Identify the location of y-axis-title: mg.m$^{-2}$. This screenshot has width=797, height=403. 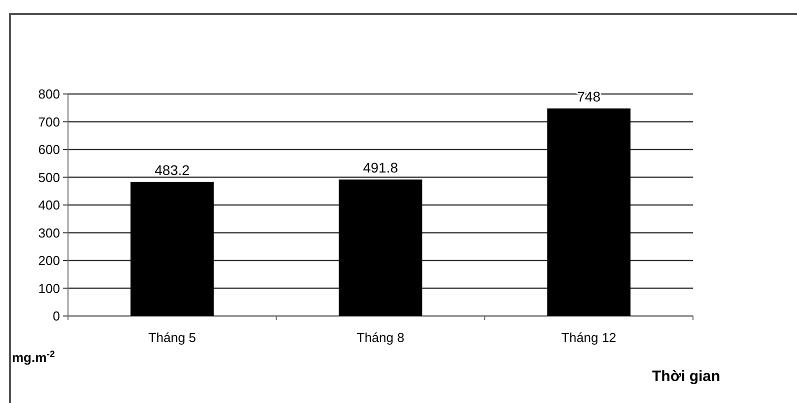
(33, 357).